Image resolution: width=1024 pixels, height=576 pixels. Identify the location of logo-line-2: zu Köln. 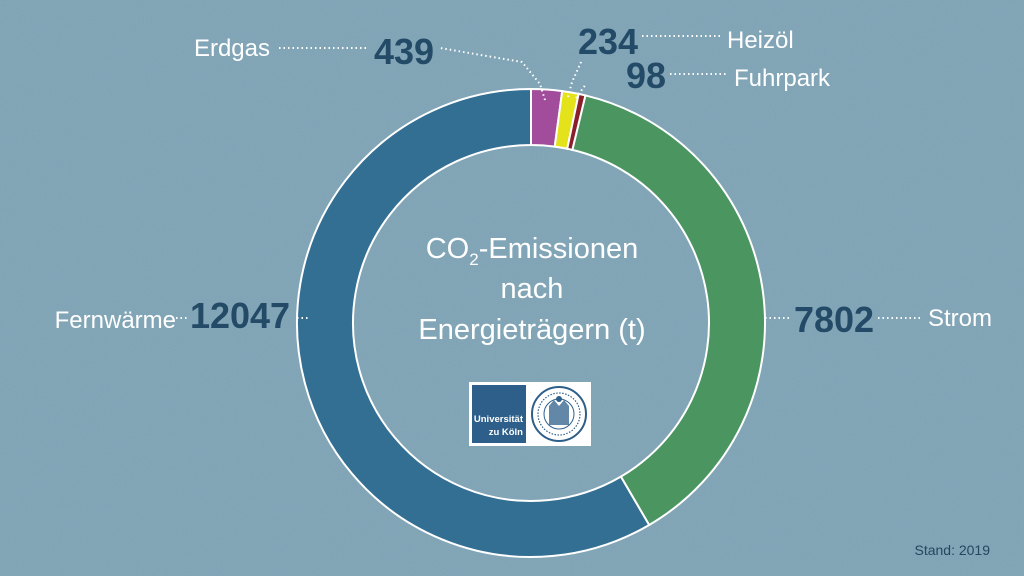
(506, 432).